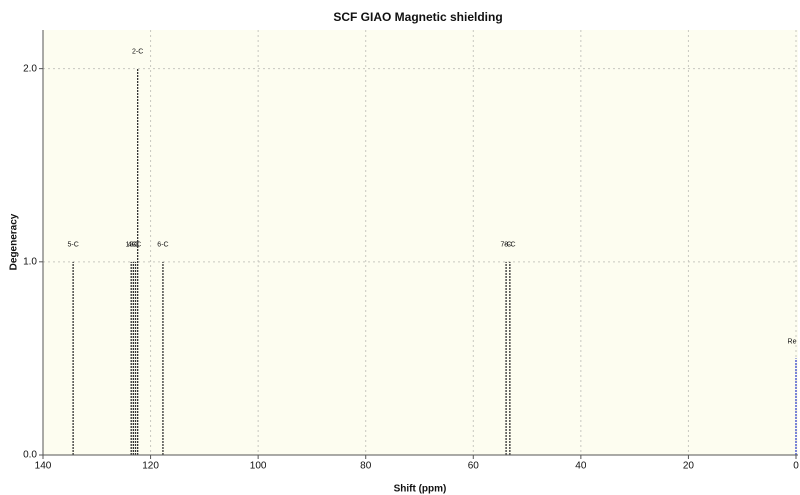 The height and width of the screenshot is (495, 800). What do you see at coordinates (796, 466) in the screenshot?
I see `x-tick-label: 0` at bounding box center [796, 466].